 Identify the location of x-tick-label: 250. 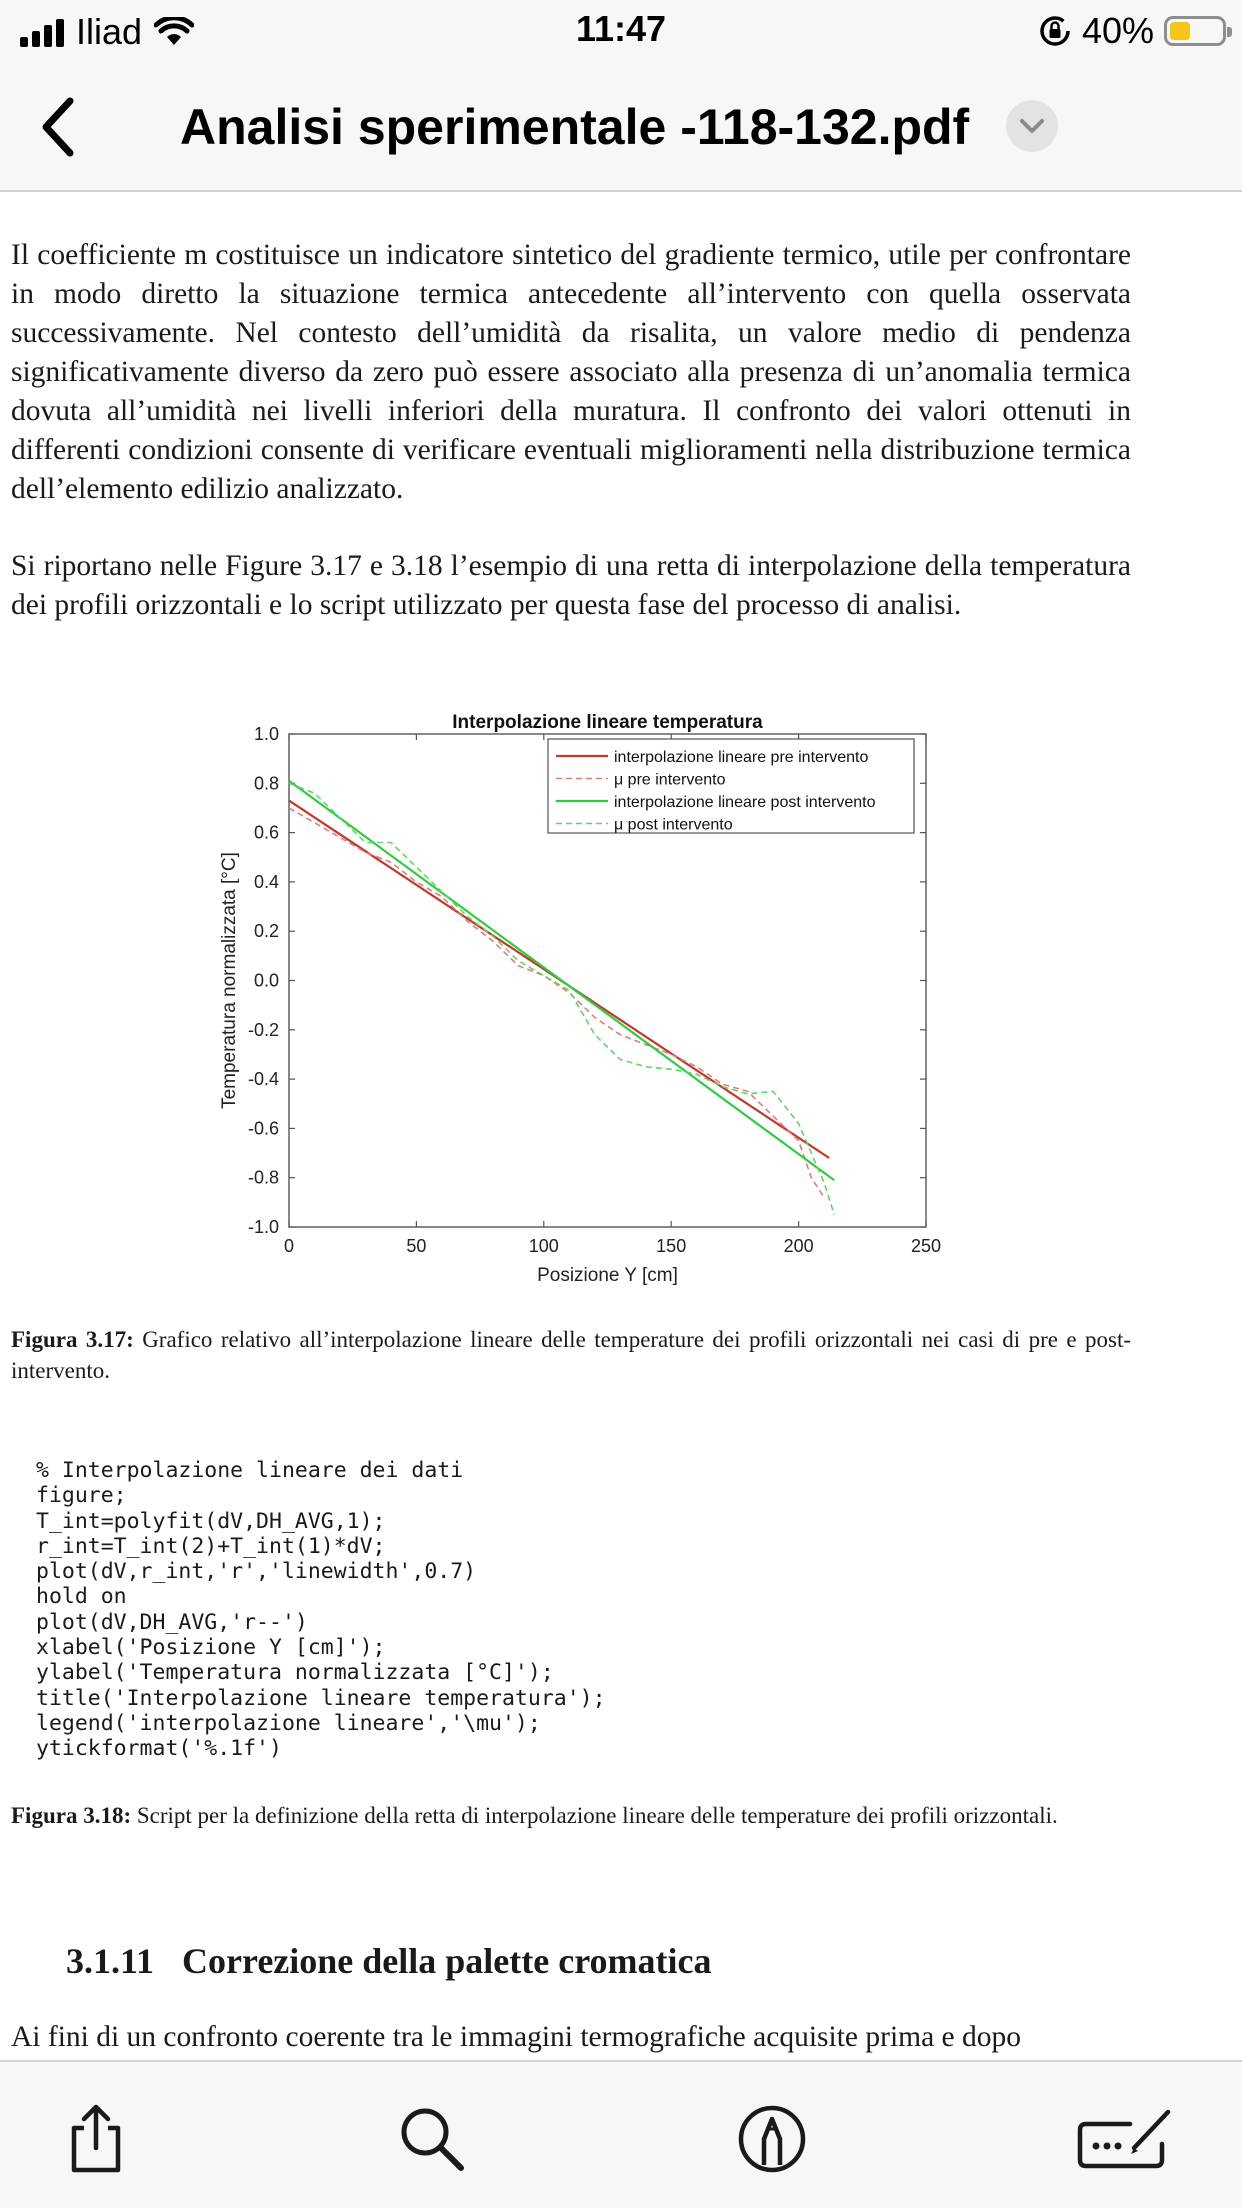
(926, 1246).